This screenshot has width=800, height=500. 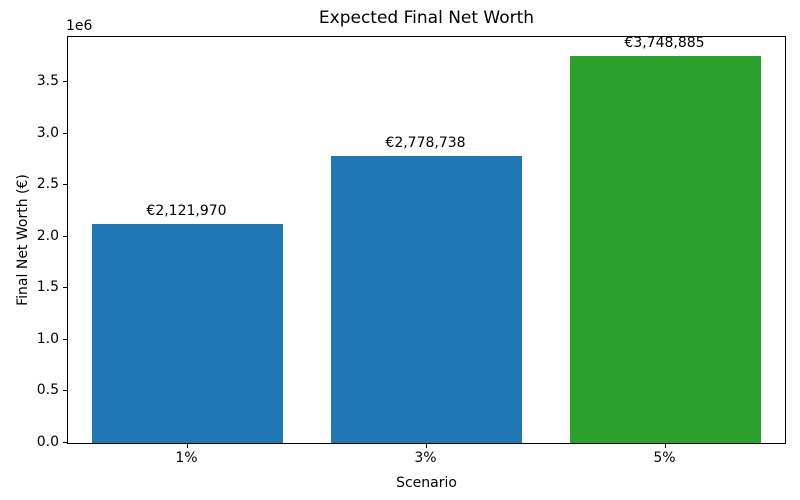 I want to click on y-tick-label: 1.5, so click(x=47, y=287).